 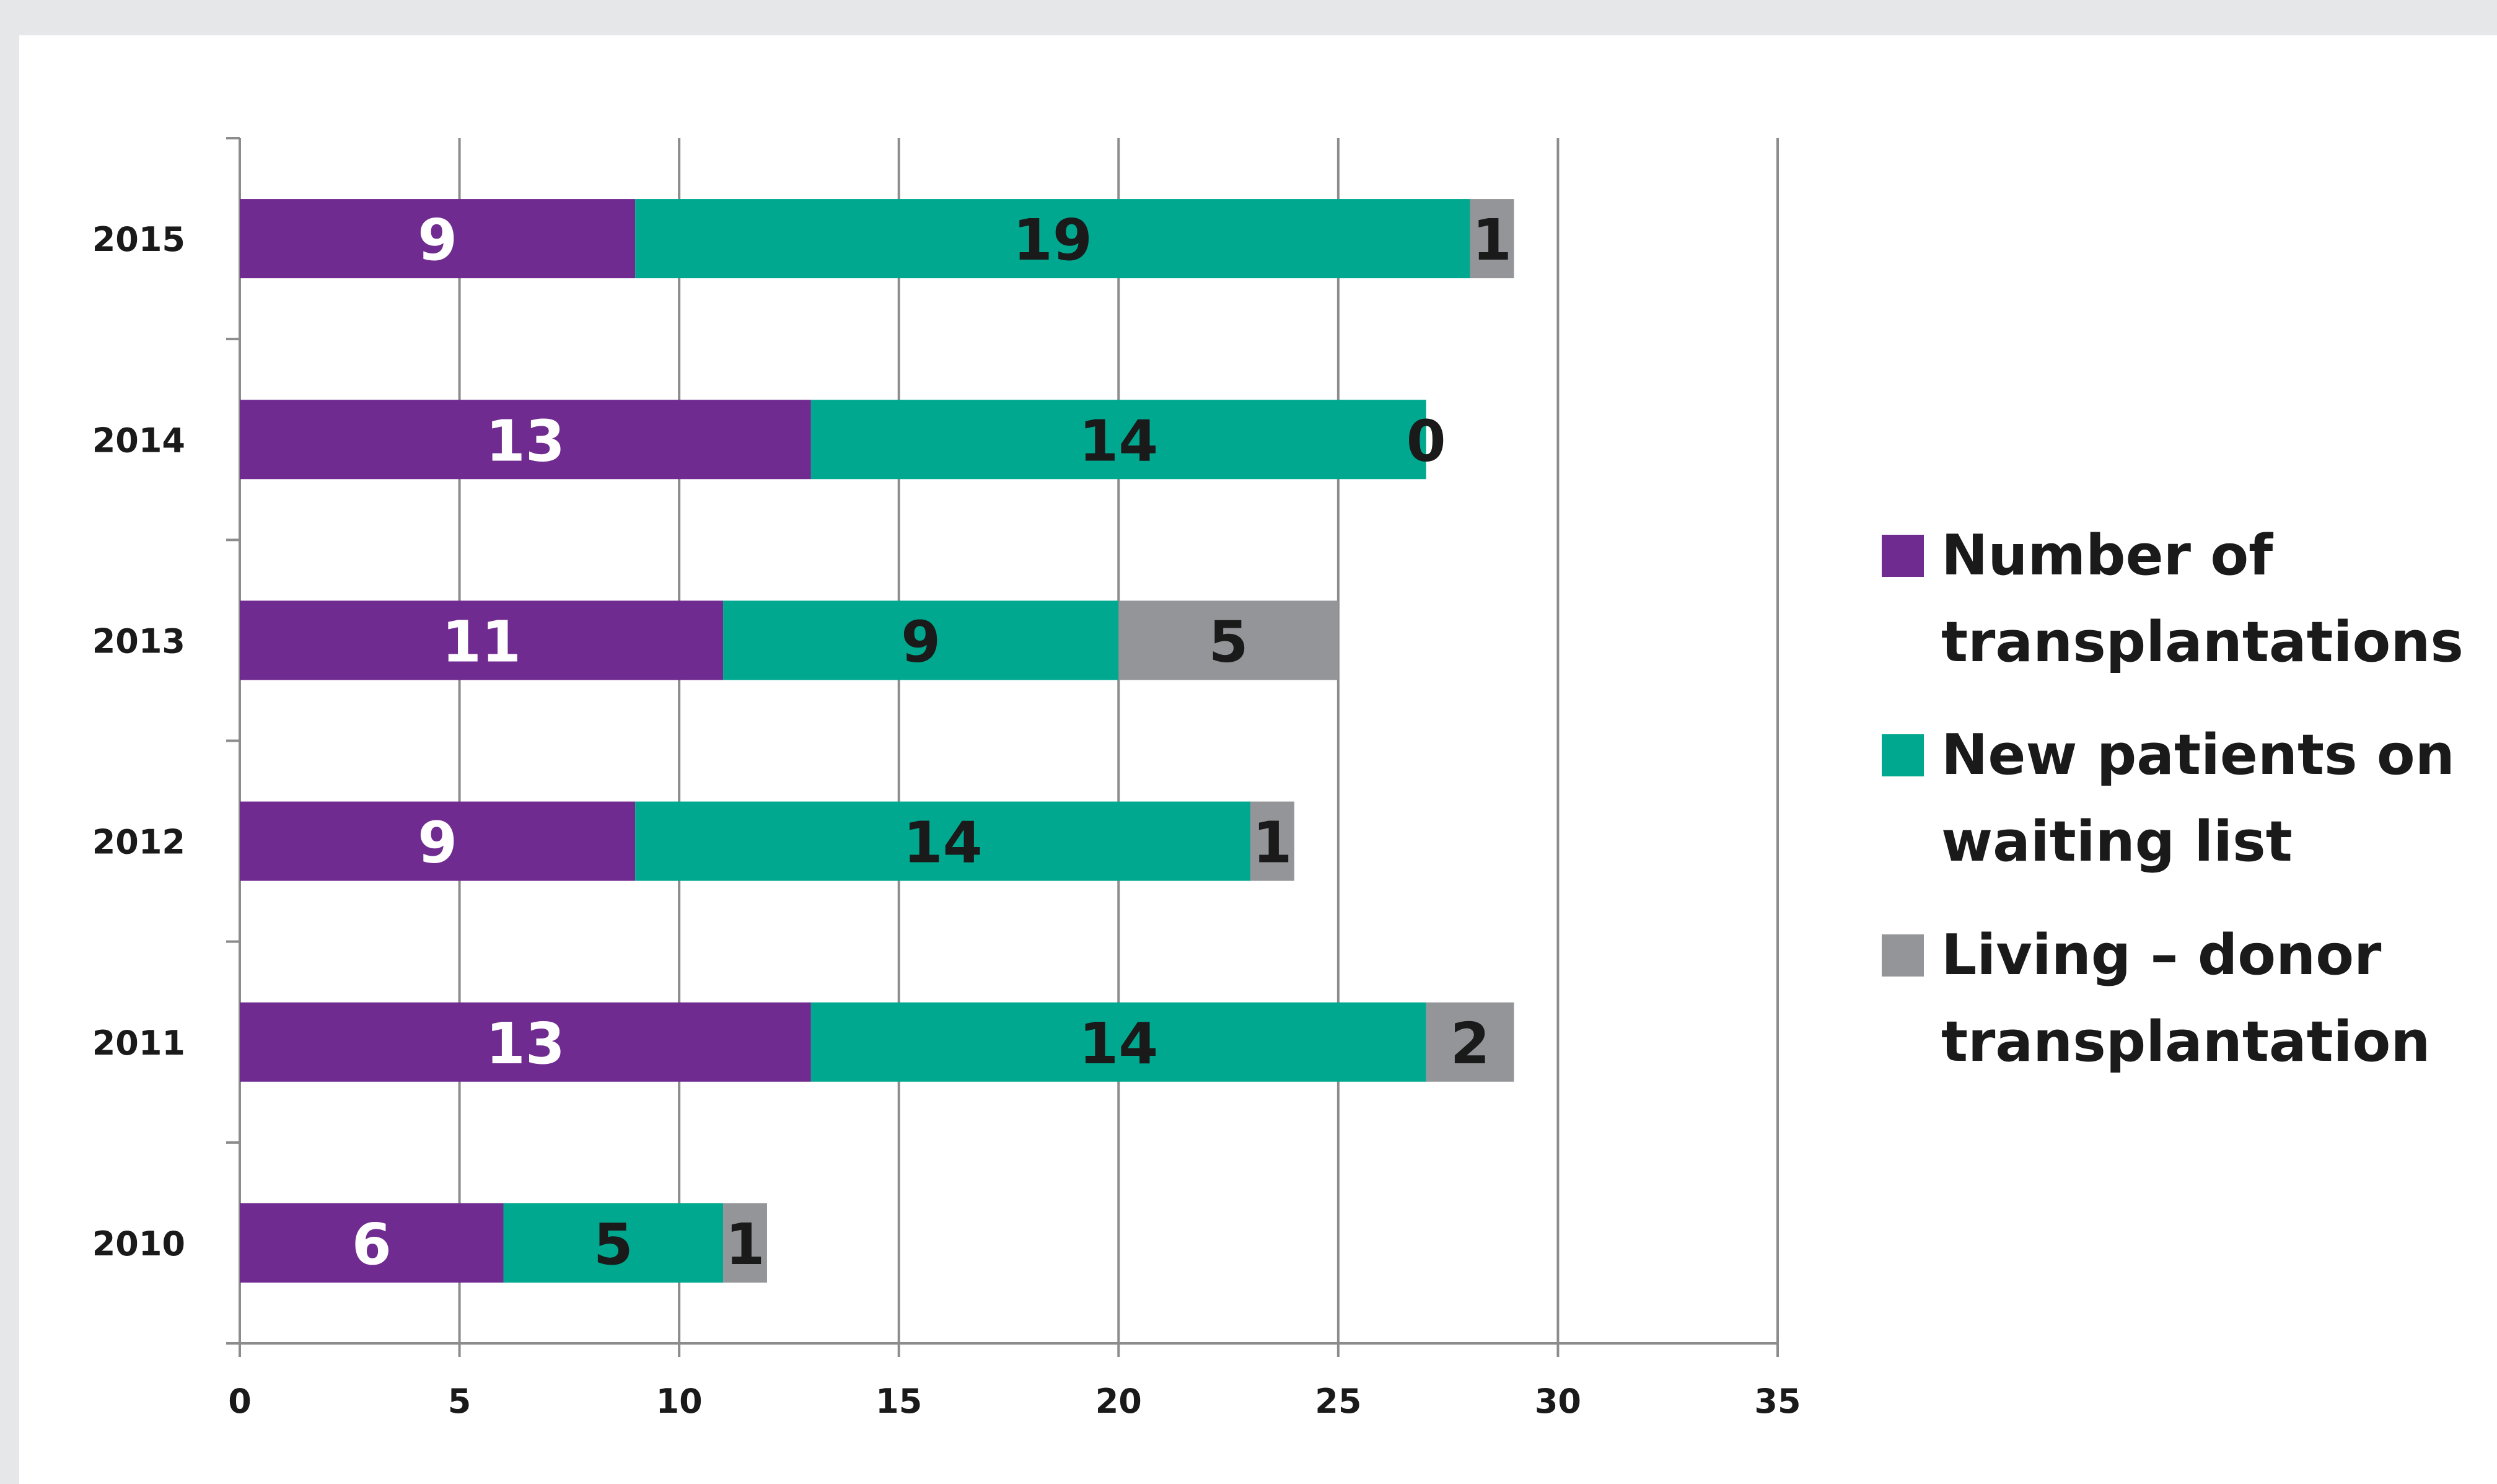 I want to click on x-tick-label: 15, so click(x=898, y=1402).